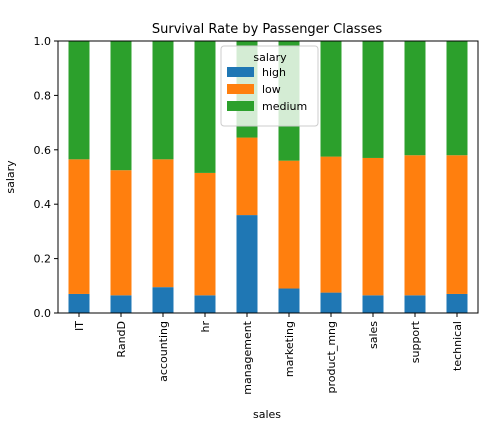  Describe the element at coordinates (270, 57) in the screenshot. I see `legend-title: salary` at that location.